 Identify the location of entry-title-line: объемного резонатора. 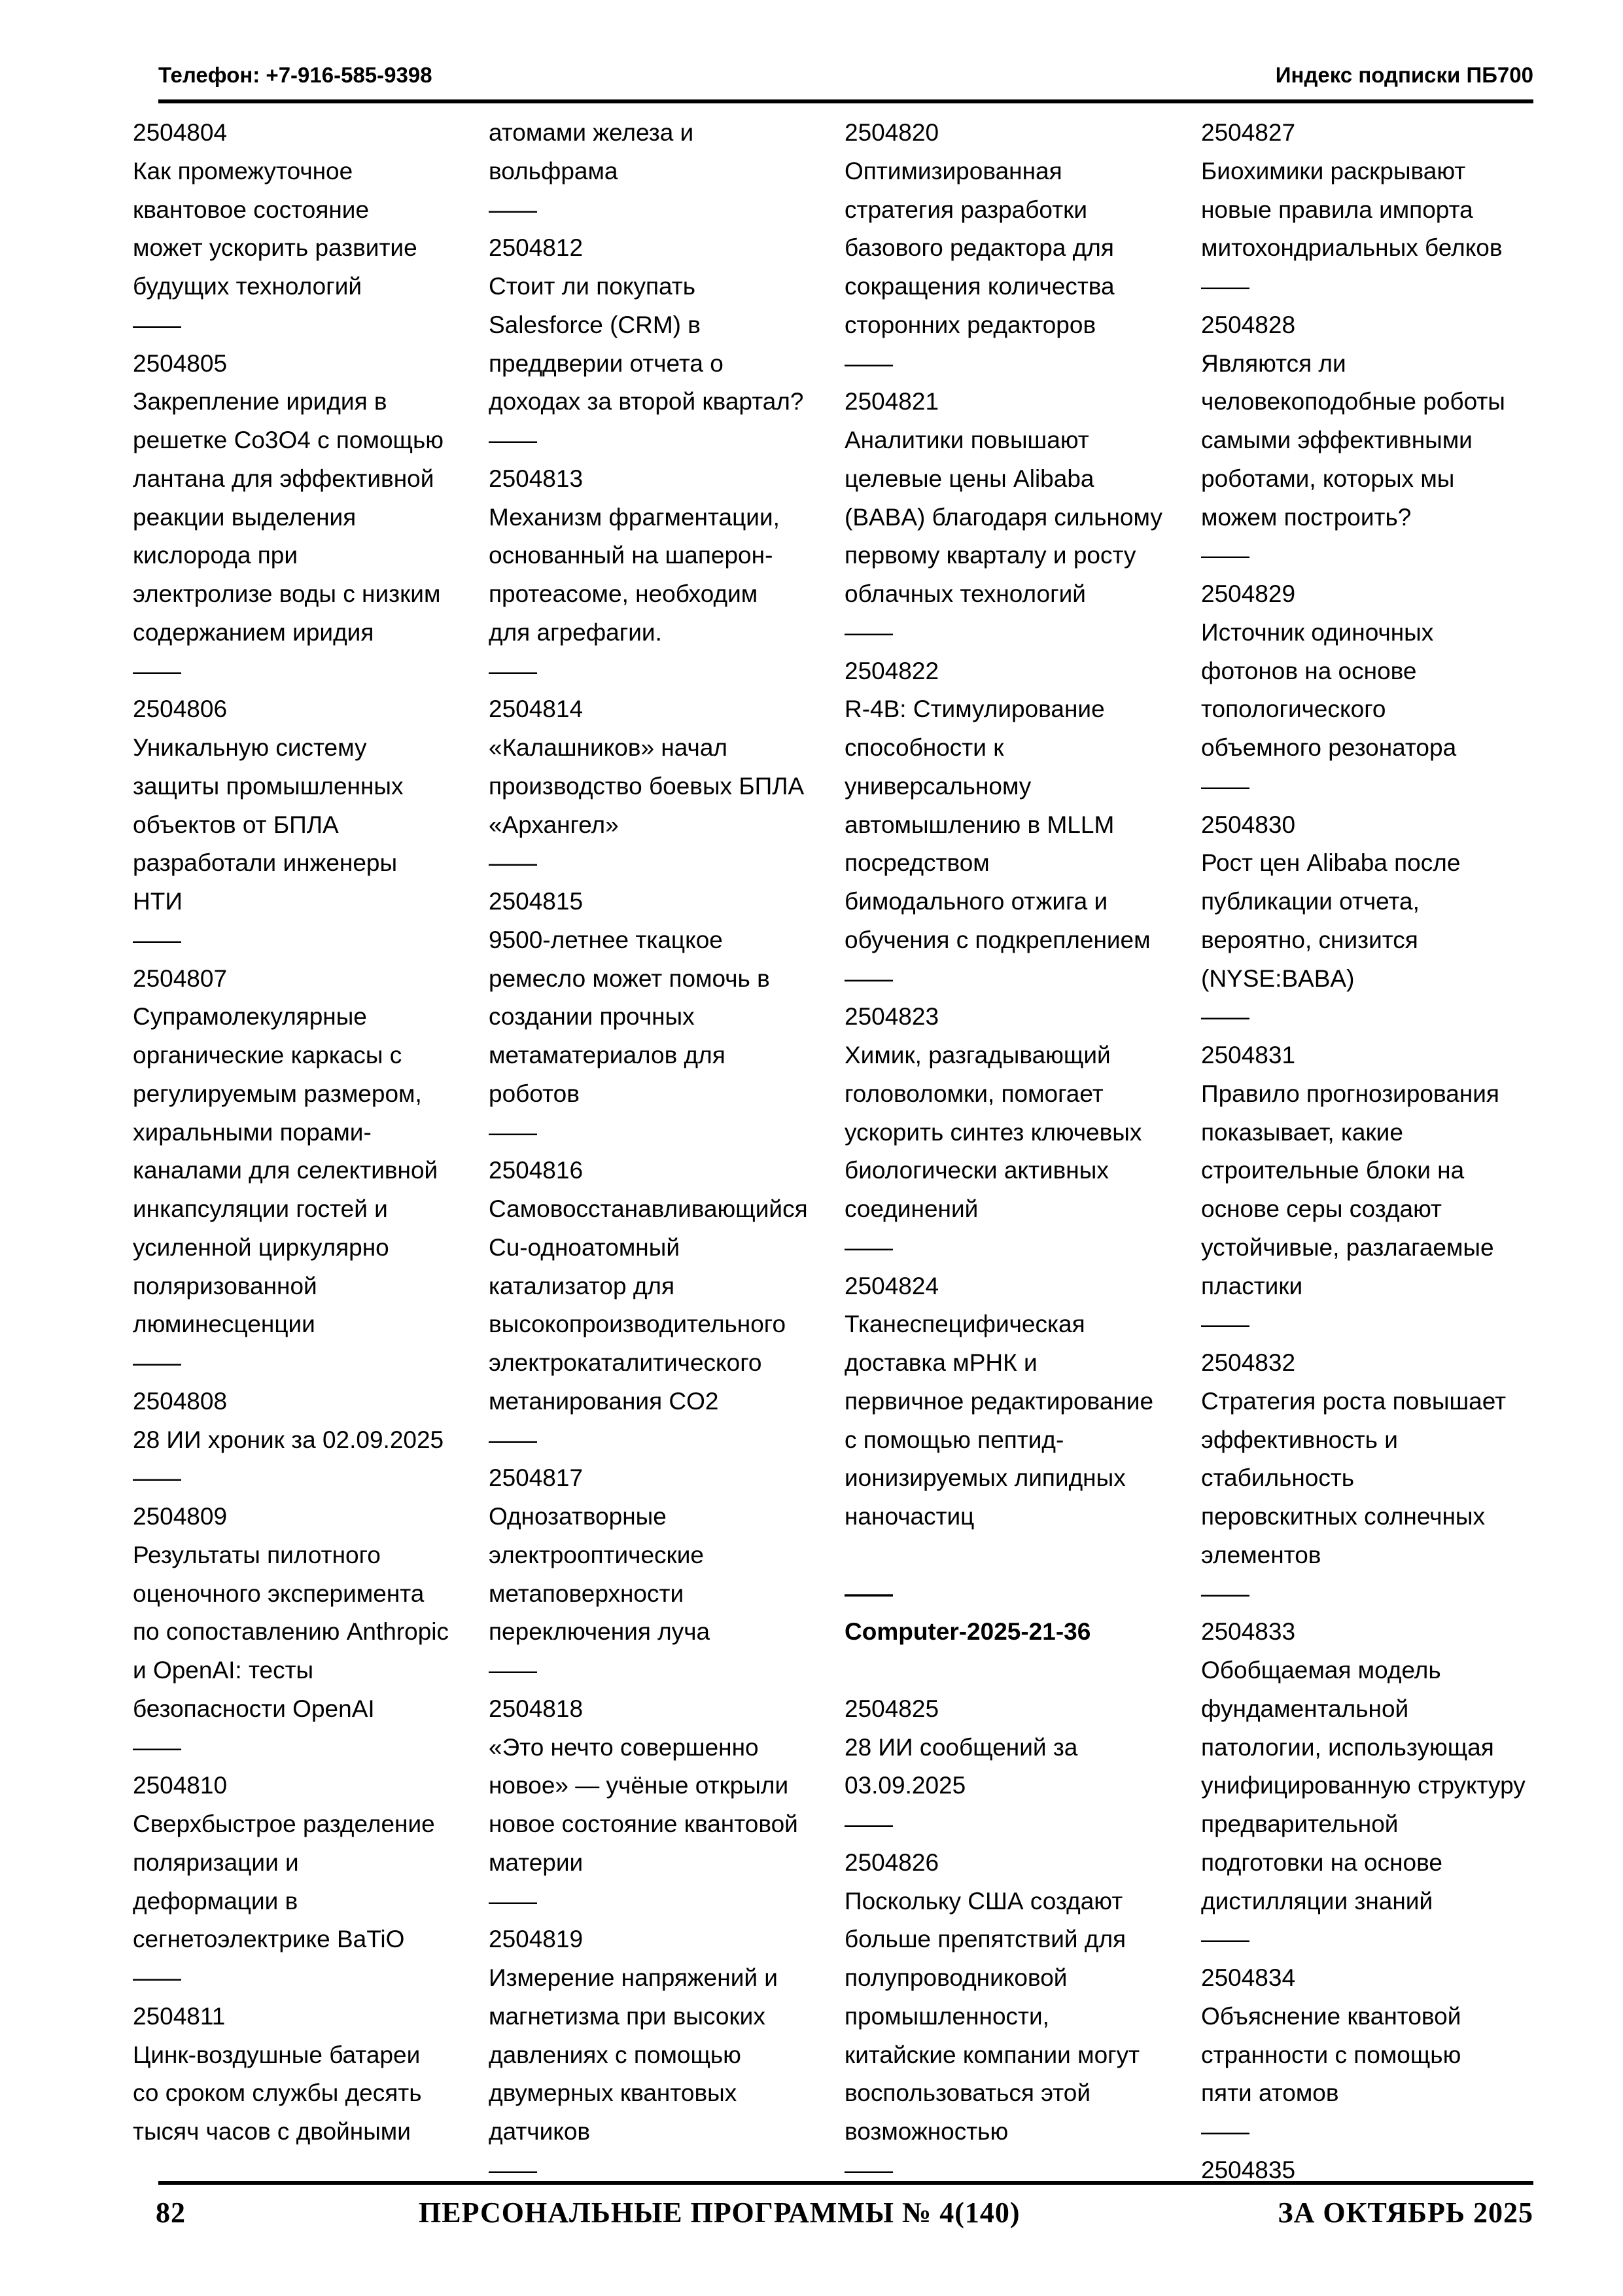
(1329, 747).